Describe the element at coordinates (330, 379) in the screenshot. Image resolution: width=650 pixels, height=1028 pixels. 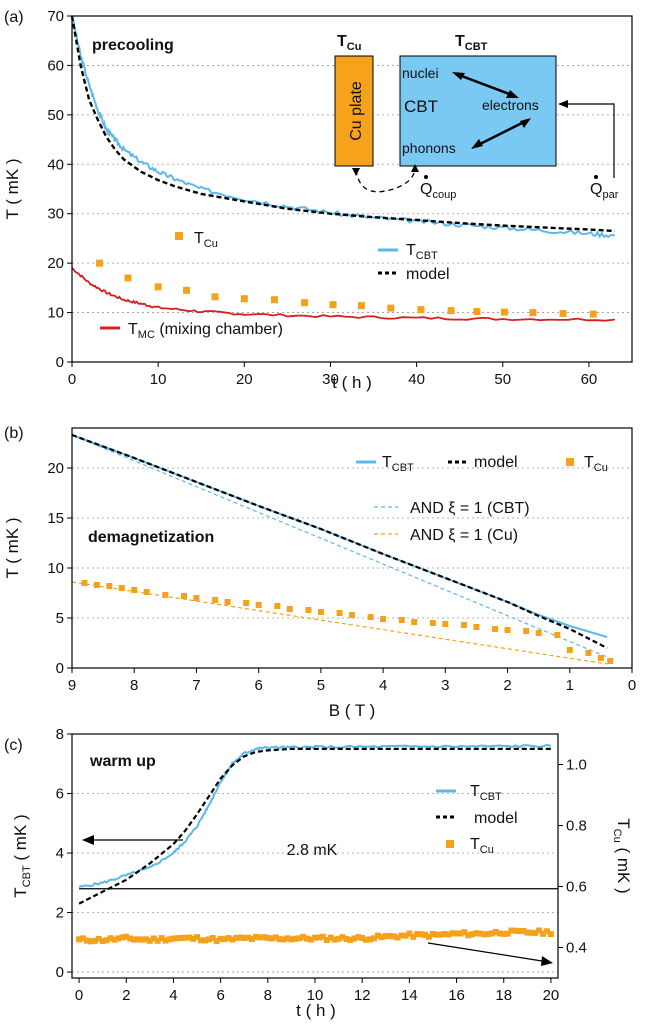
I see `xtick-label-pa-30: 30` at that location.